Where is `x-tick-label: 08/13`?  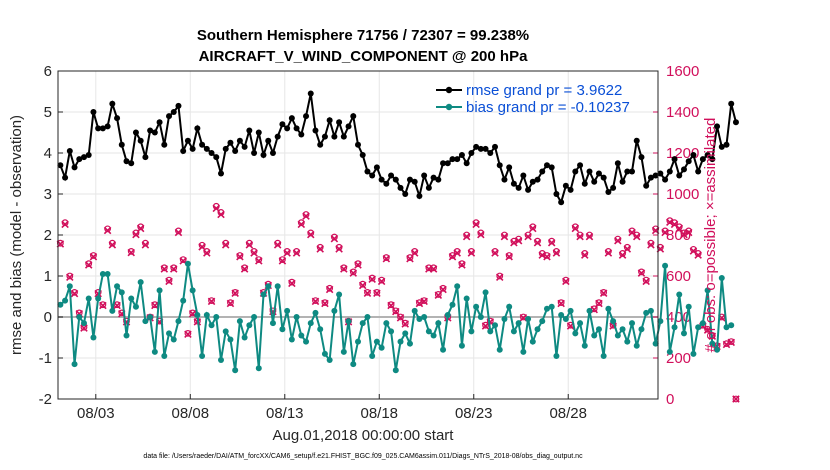
x-tick-label: 08/13 is located at coordinates (285, 413).